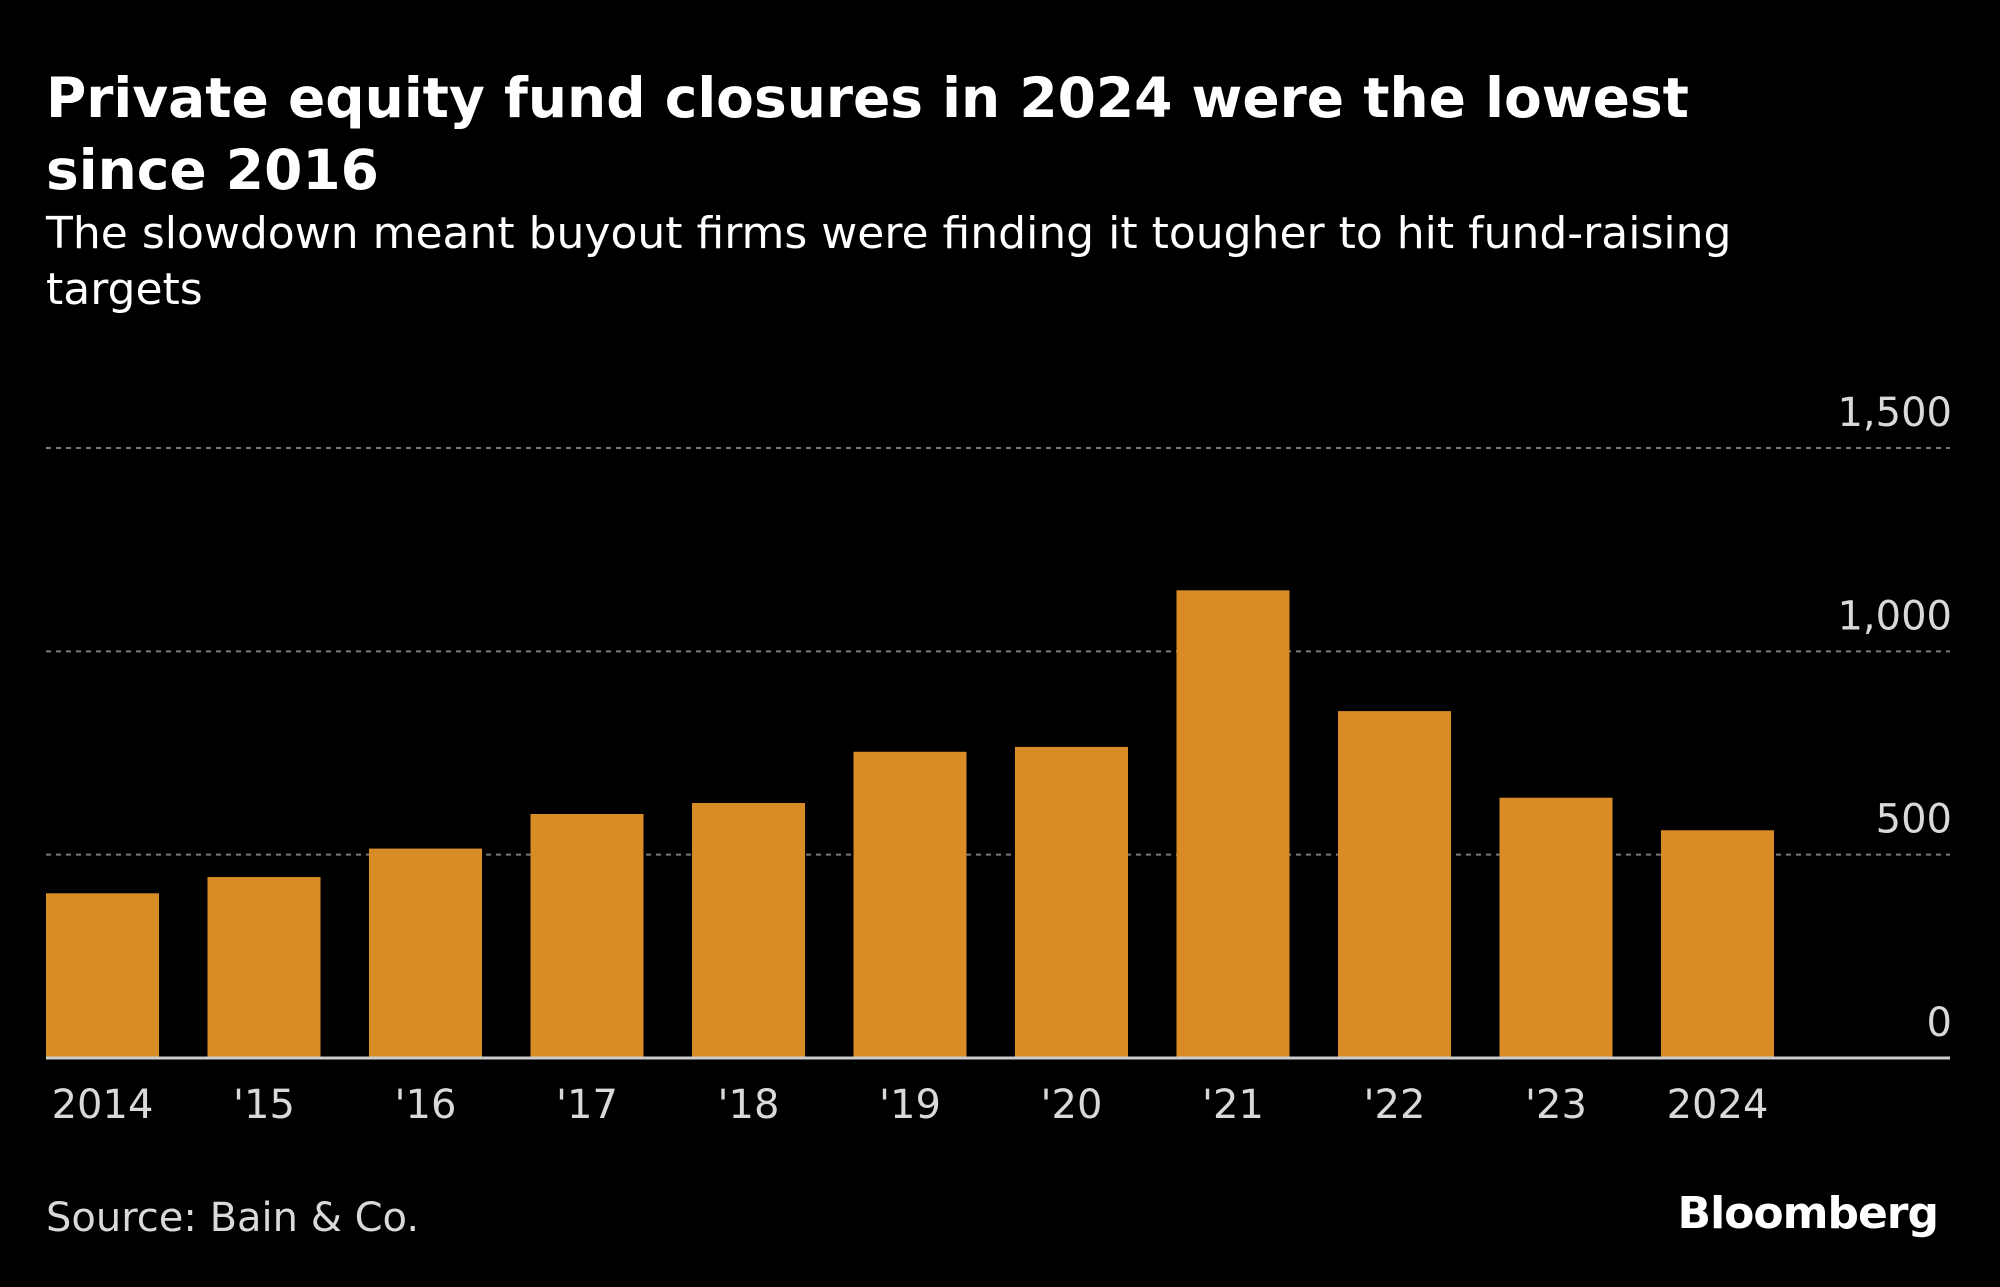 The width and height of the screenshot is (2000, 1287). I want to click on x-tick-label: '23, so click(1556, 1105).